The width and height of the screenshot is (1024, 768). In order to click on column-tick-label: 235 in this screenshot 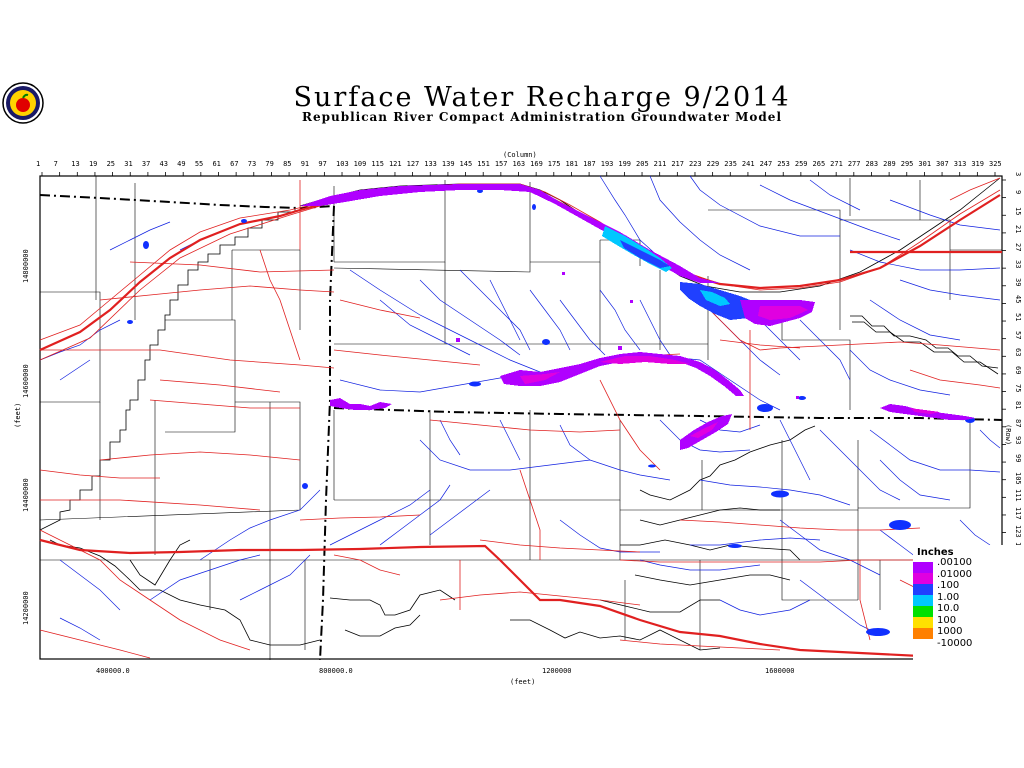, I will do `click(730, 164)`.